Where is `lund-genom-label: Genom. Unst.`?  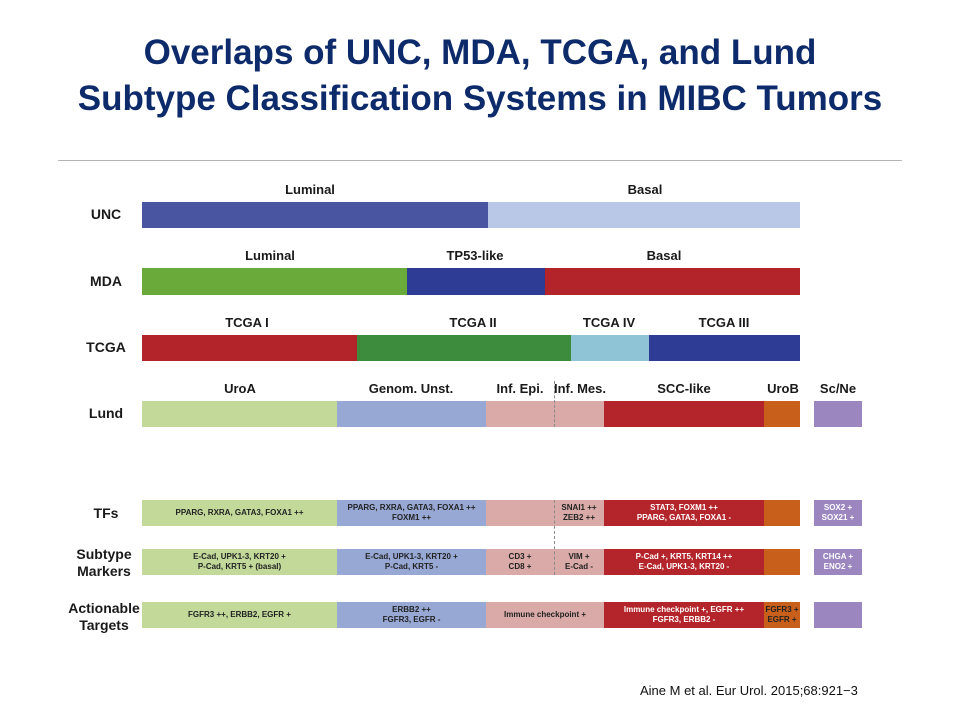
lund-genom-label: Genom. Unst. is located at coordinates (411, 388).